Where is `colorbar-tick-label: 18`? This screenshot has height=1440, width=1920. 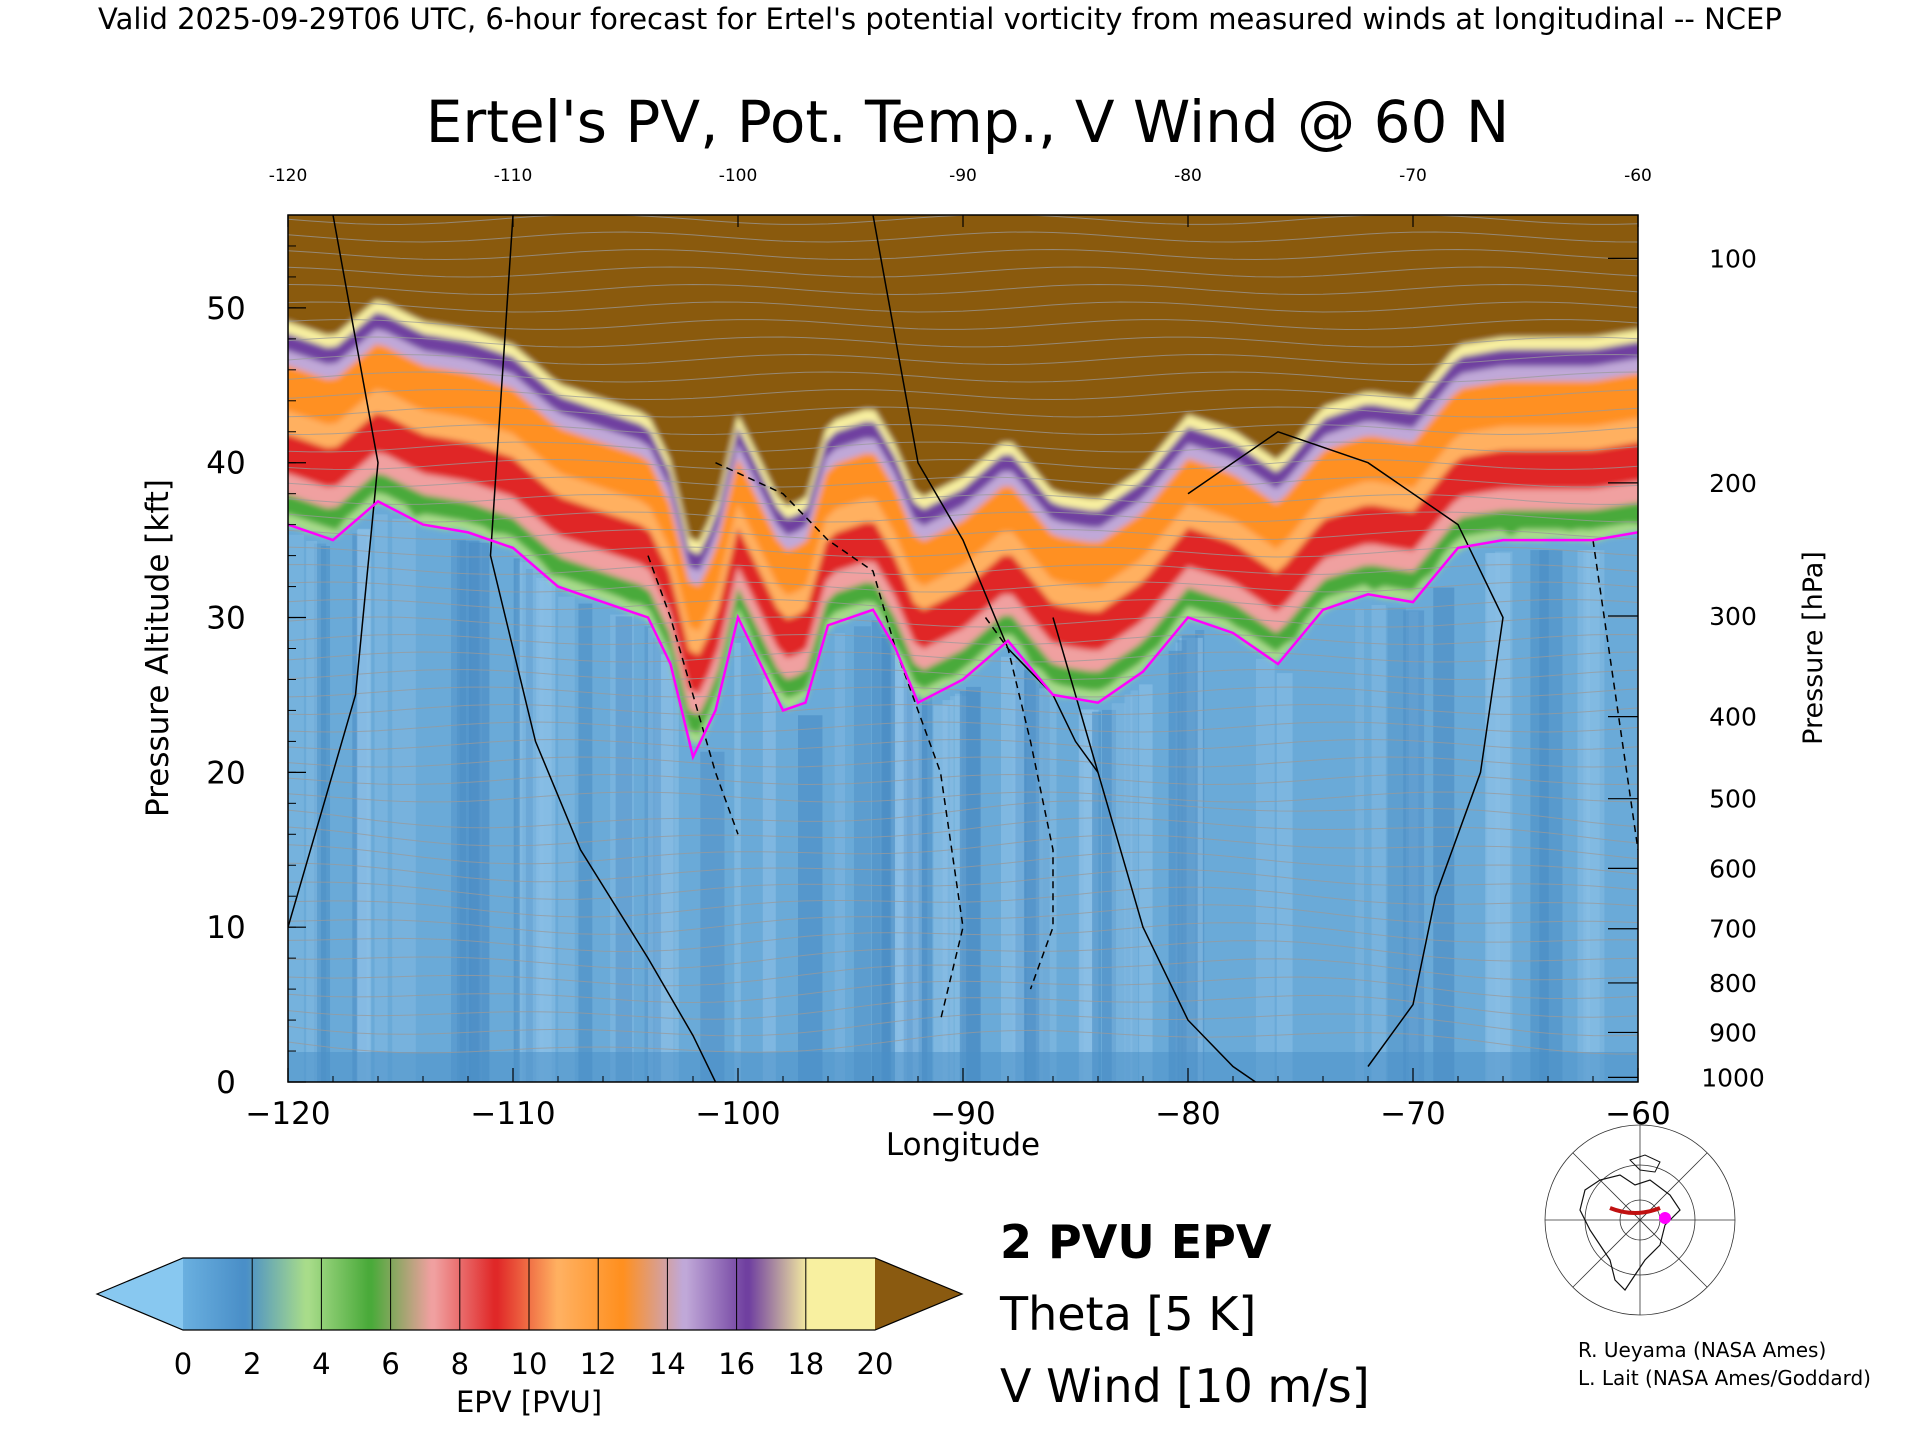
colorbar-tick-label: 18 is located at coordinates (805, 1364).